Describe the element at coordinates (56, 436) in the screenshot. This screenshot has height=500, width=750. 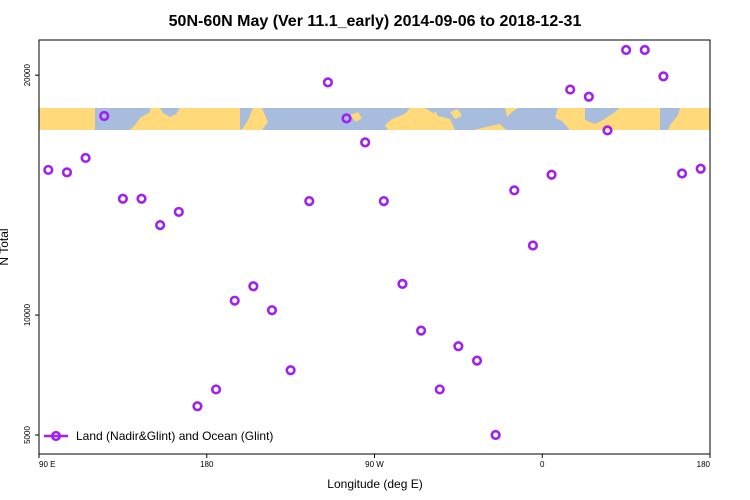
I see `legend-marker` at that location.